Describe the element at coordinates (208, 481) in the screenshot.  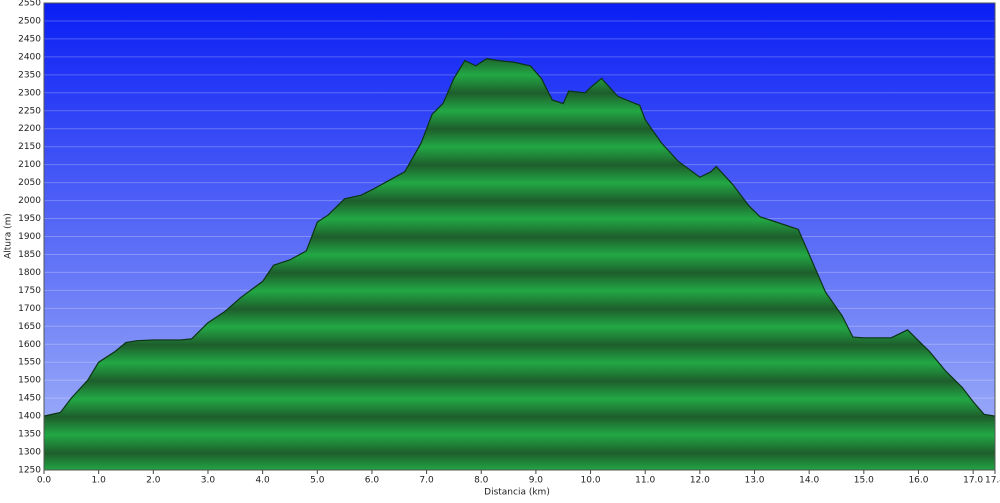
I see `x-tick-label: 3.0` at that location.